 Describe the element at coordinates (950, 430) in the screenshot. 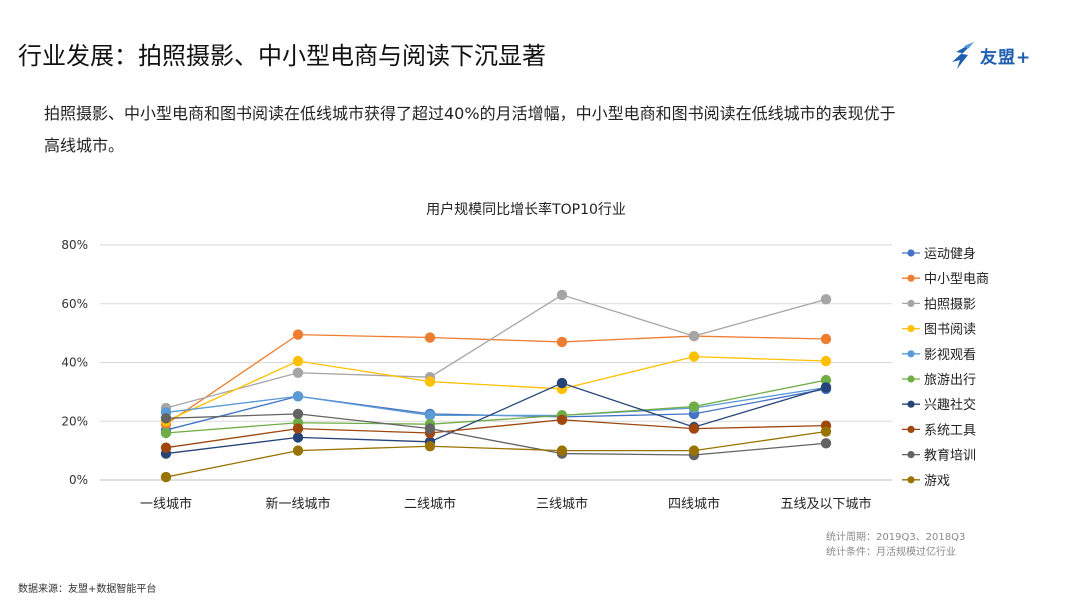

I see `legend-label: 系统工具` at that location.